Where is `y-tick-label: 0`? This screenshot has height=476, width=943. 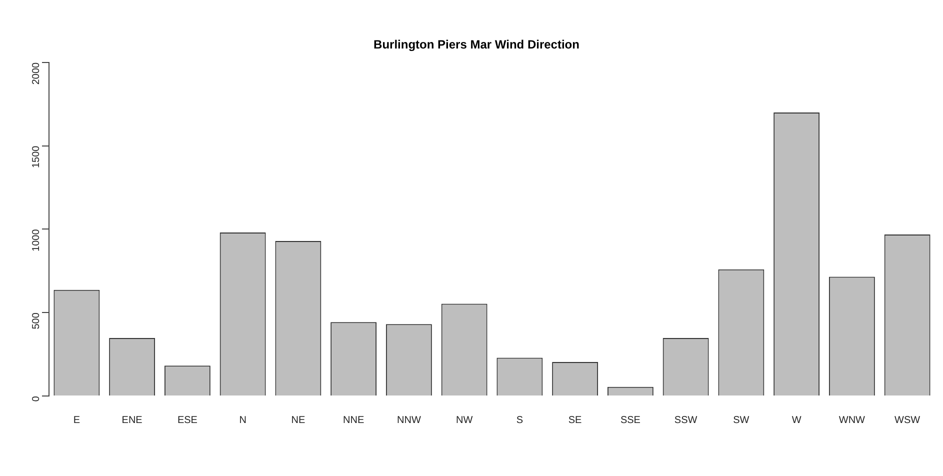 y-tick-label: 0 is located at coordinates (36, 399).